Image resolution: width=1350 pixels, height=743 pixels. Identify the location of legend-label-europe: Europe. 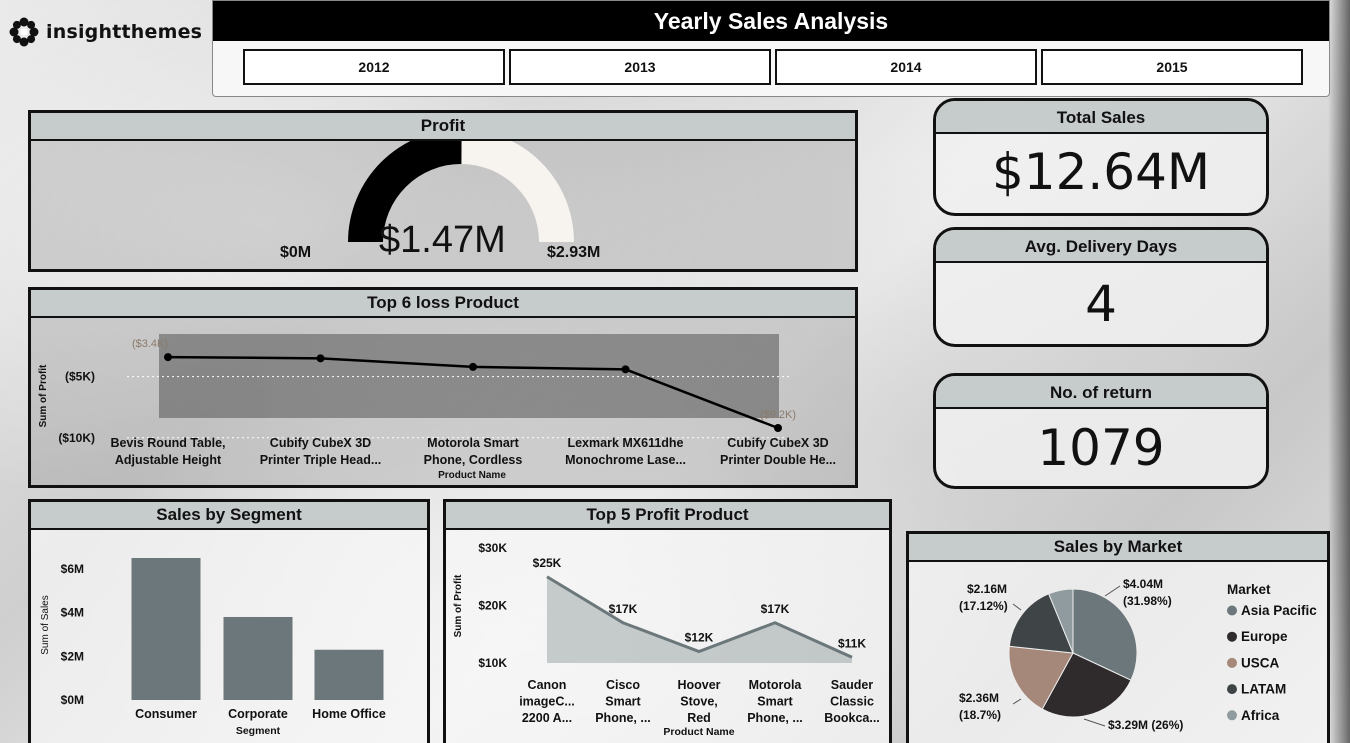
(1264, 636).